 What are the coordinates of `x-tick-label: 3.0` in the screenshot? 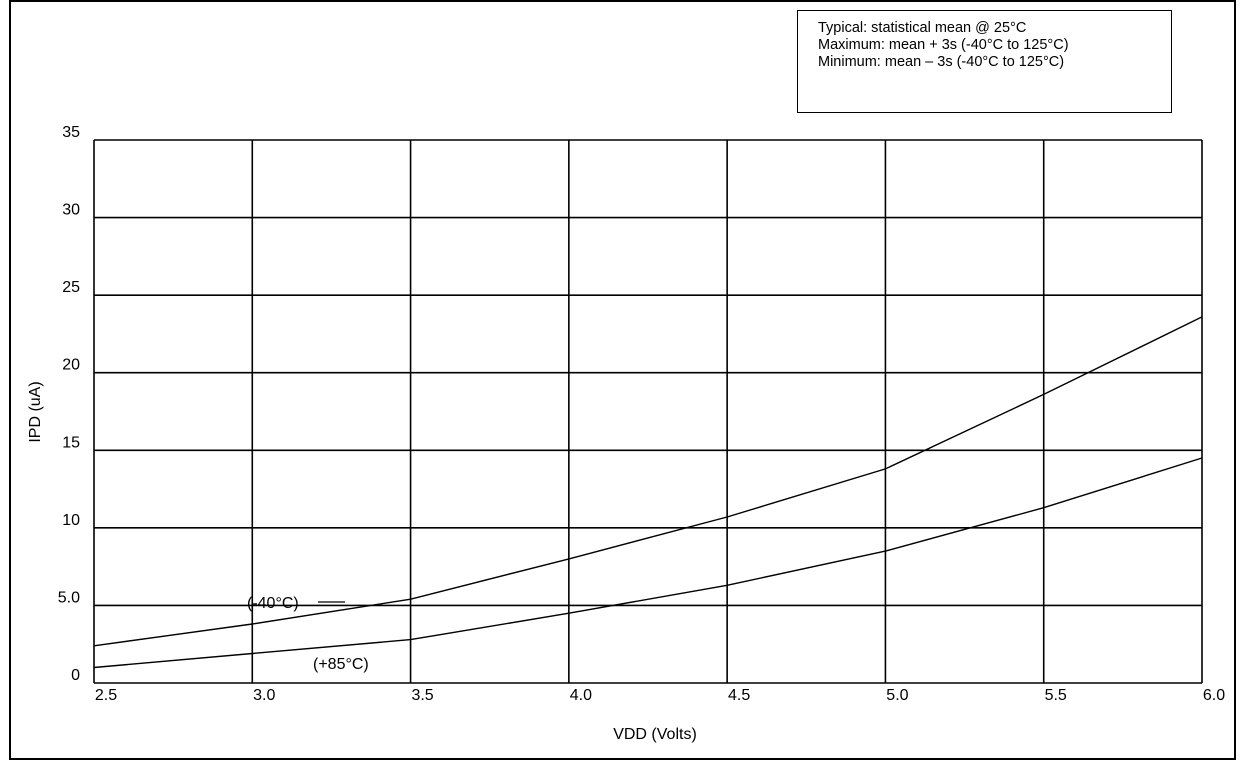 It's located at (264, 695).